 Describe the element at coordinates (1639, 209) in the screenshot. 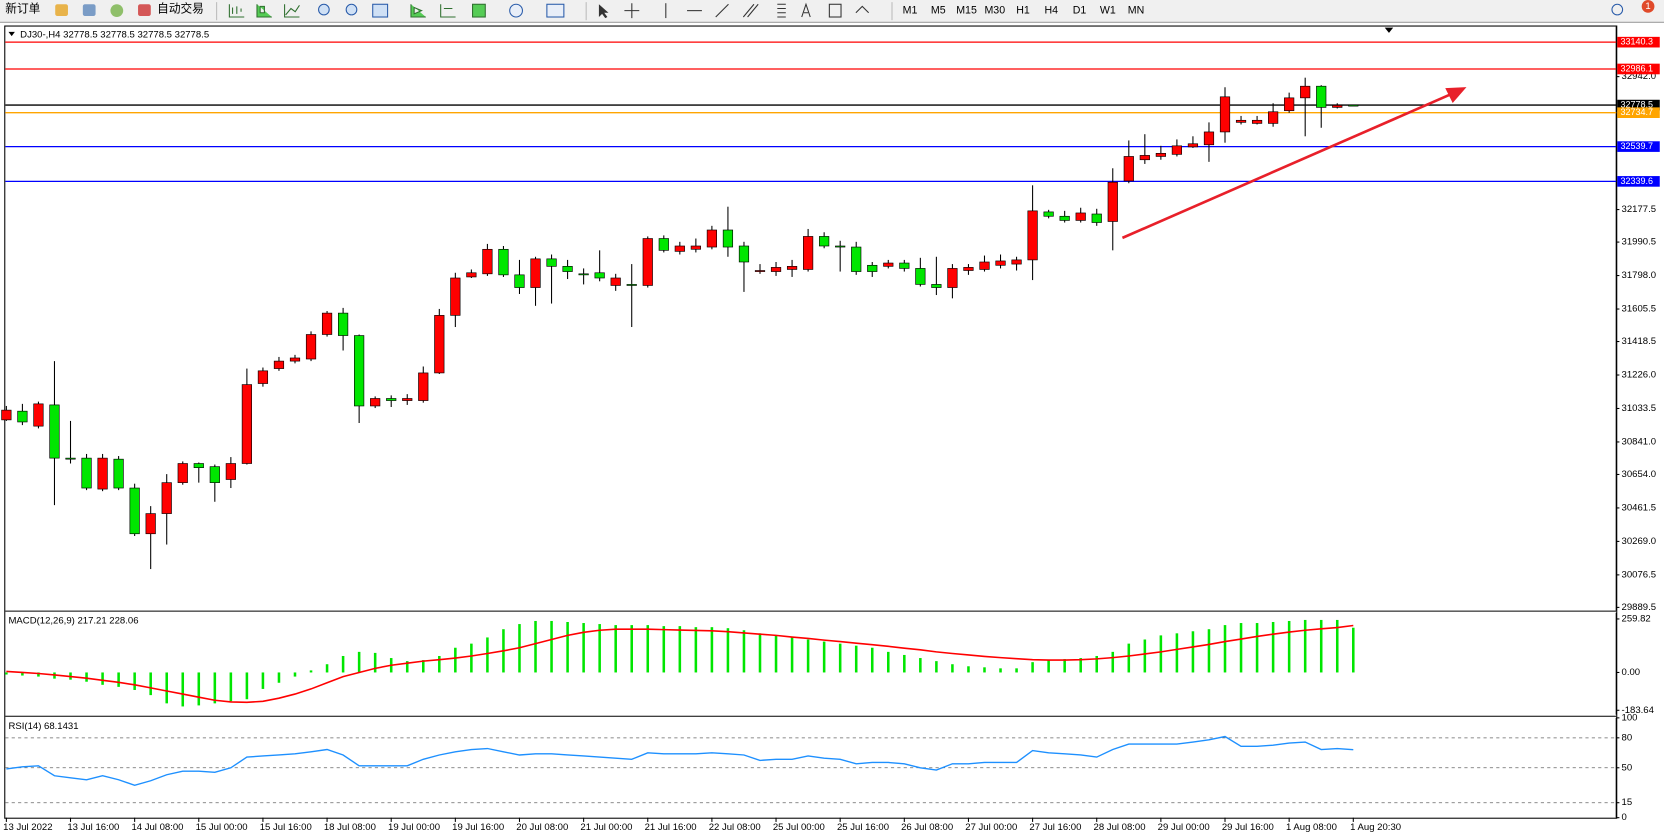

I see `y-tick-label: 32177.5` at that location.